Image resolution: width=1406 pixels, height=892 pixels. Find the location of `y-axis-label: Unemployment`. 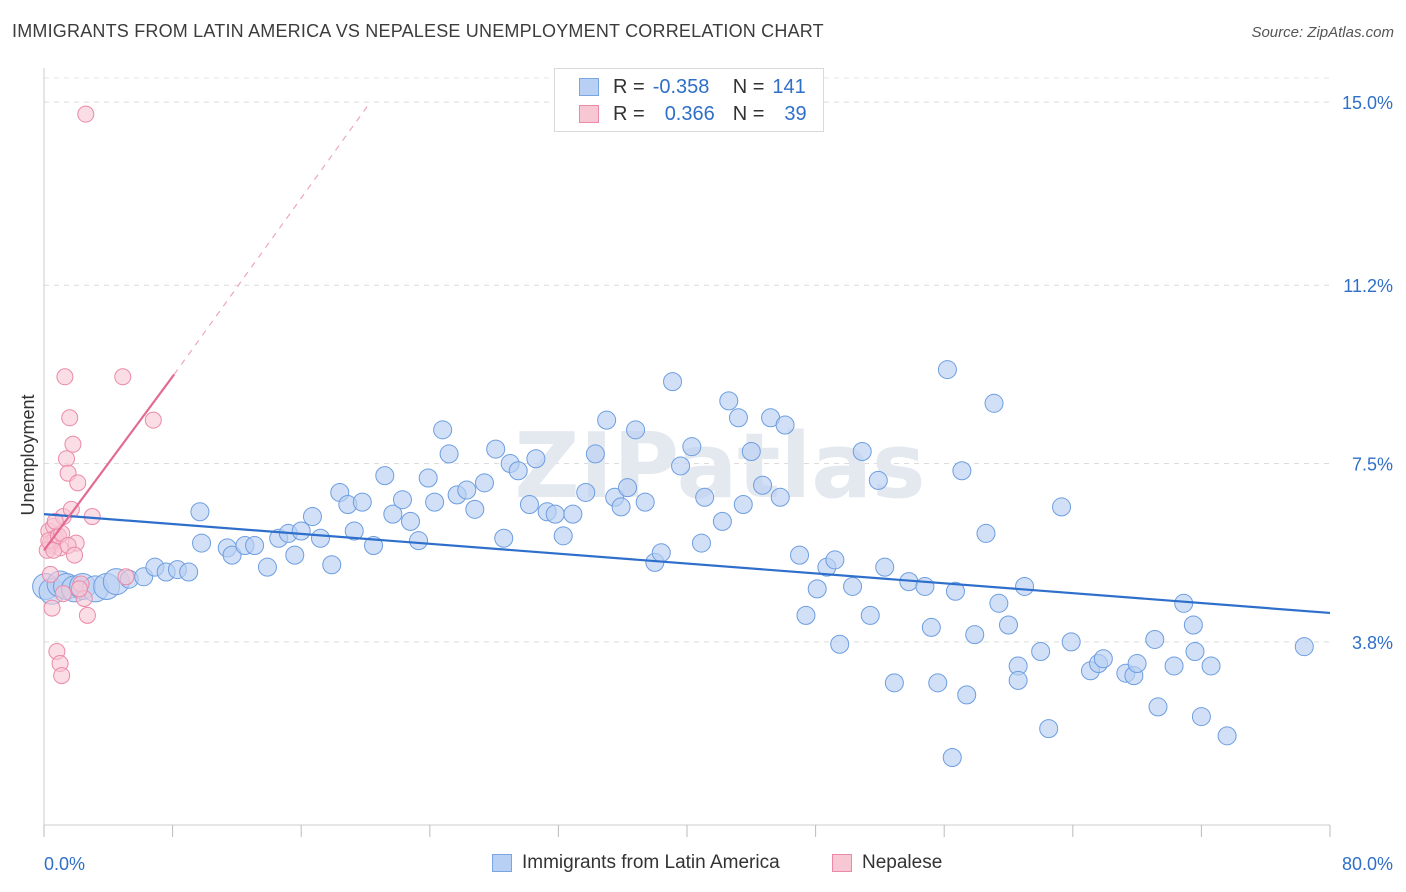

y-axis-label: Unemployment is located at coordinates (28, 454).